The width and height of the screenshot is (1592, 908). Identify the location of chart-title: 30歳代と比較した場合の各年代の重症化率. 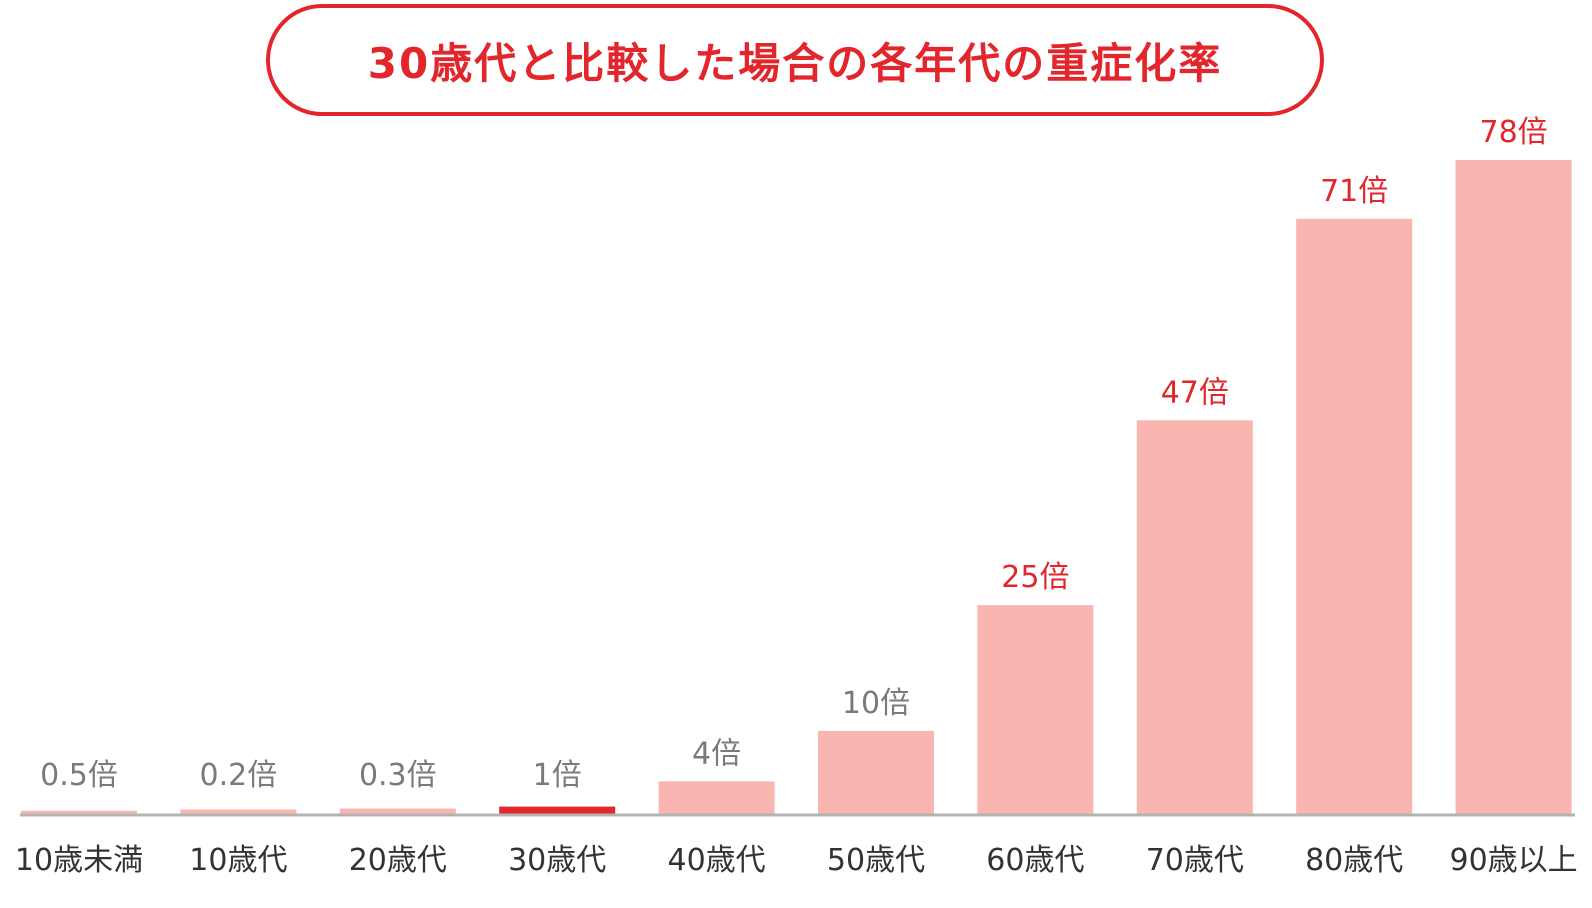
(795, 63).